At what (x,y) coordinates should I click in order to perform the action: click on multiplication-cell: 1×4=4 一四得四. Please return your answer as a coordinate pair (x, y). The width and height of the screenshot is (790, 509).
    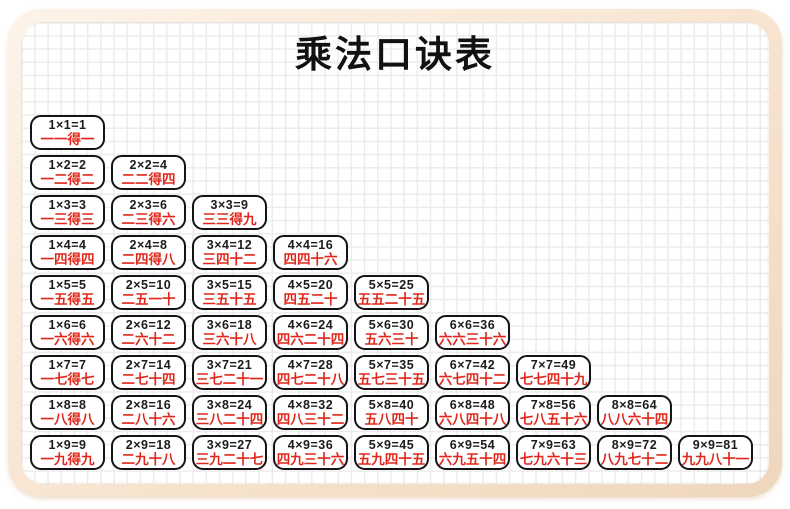
    Looking at the image, I should click on (67, 252).